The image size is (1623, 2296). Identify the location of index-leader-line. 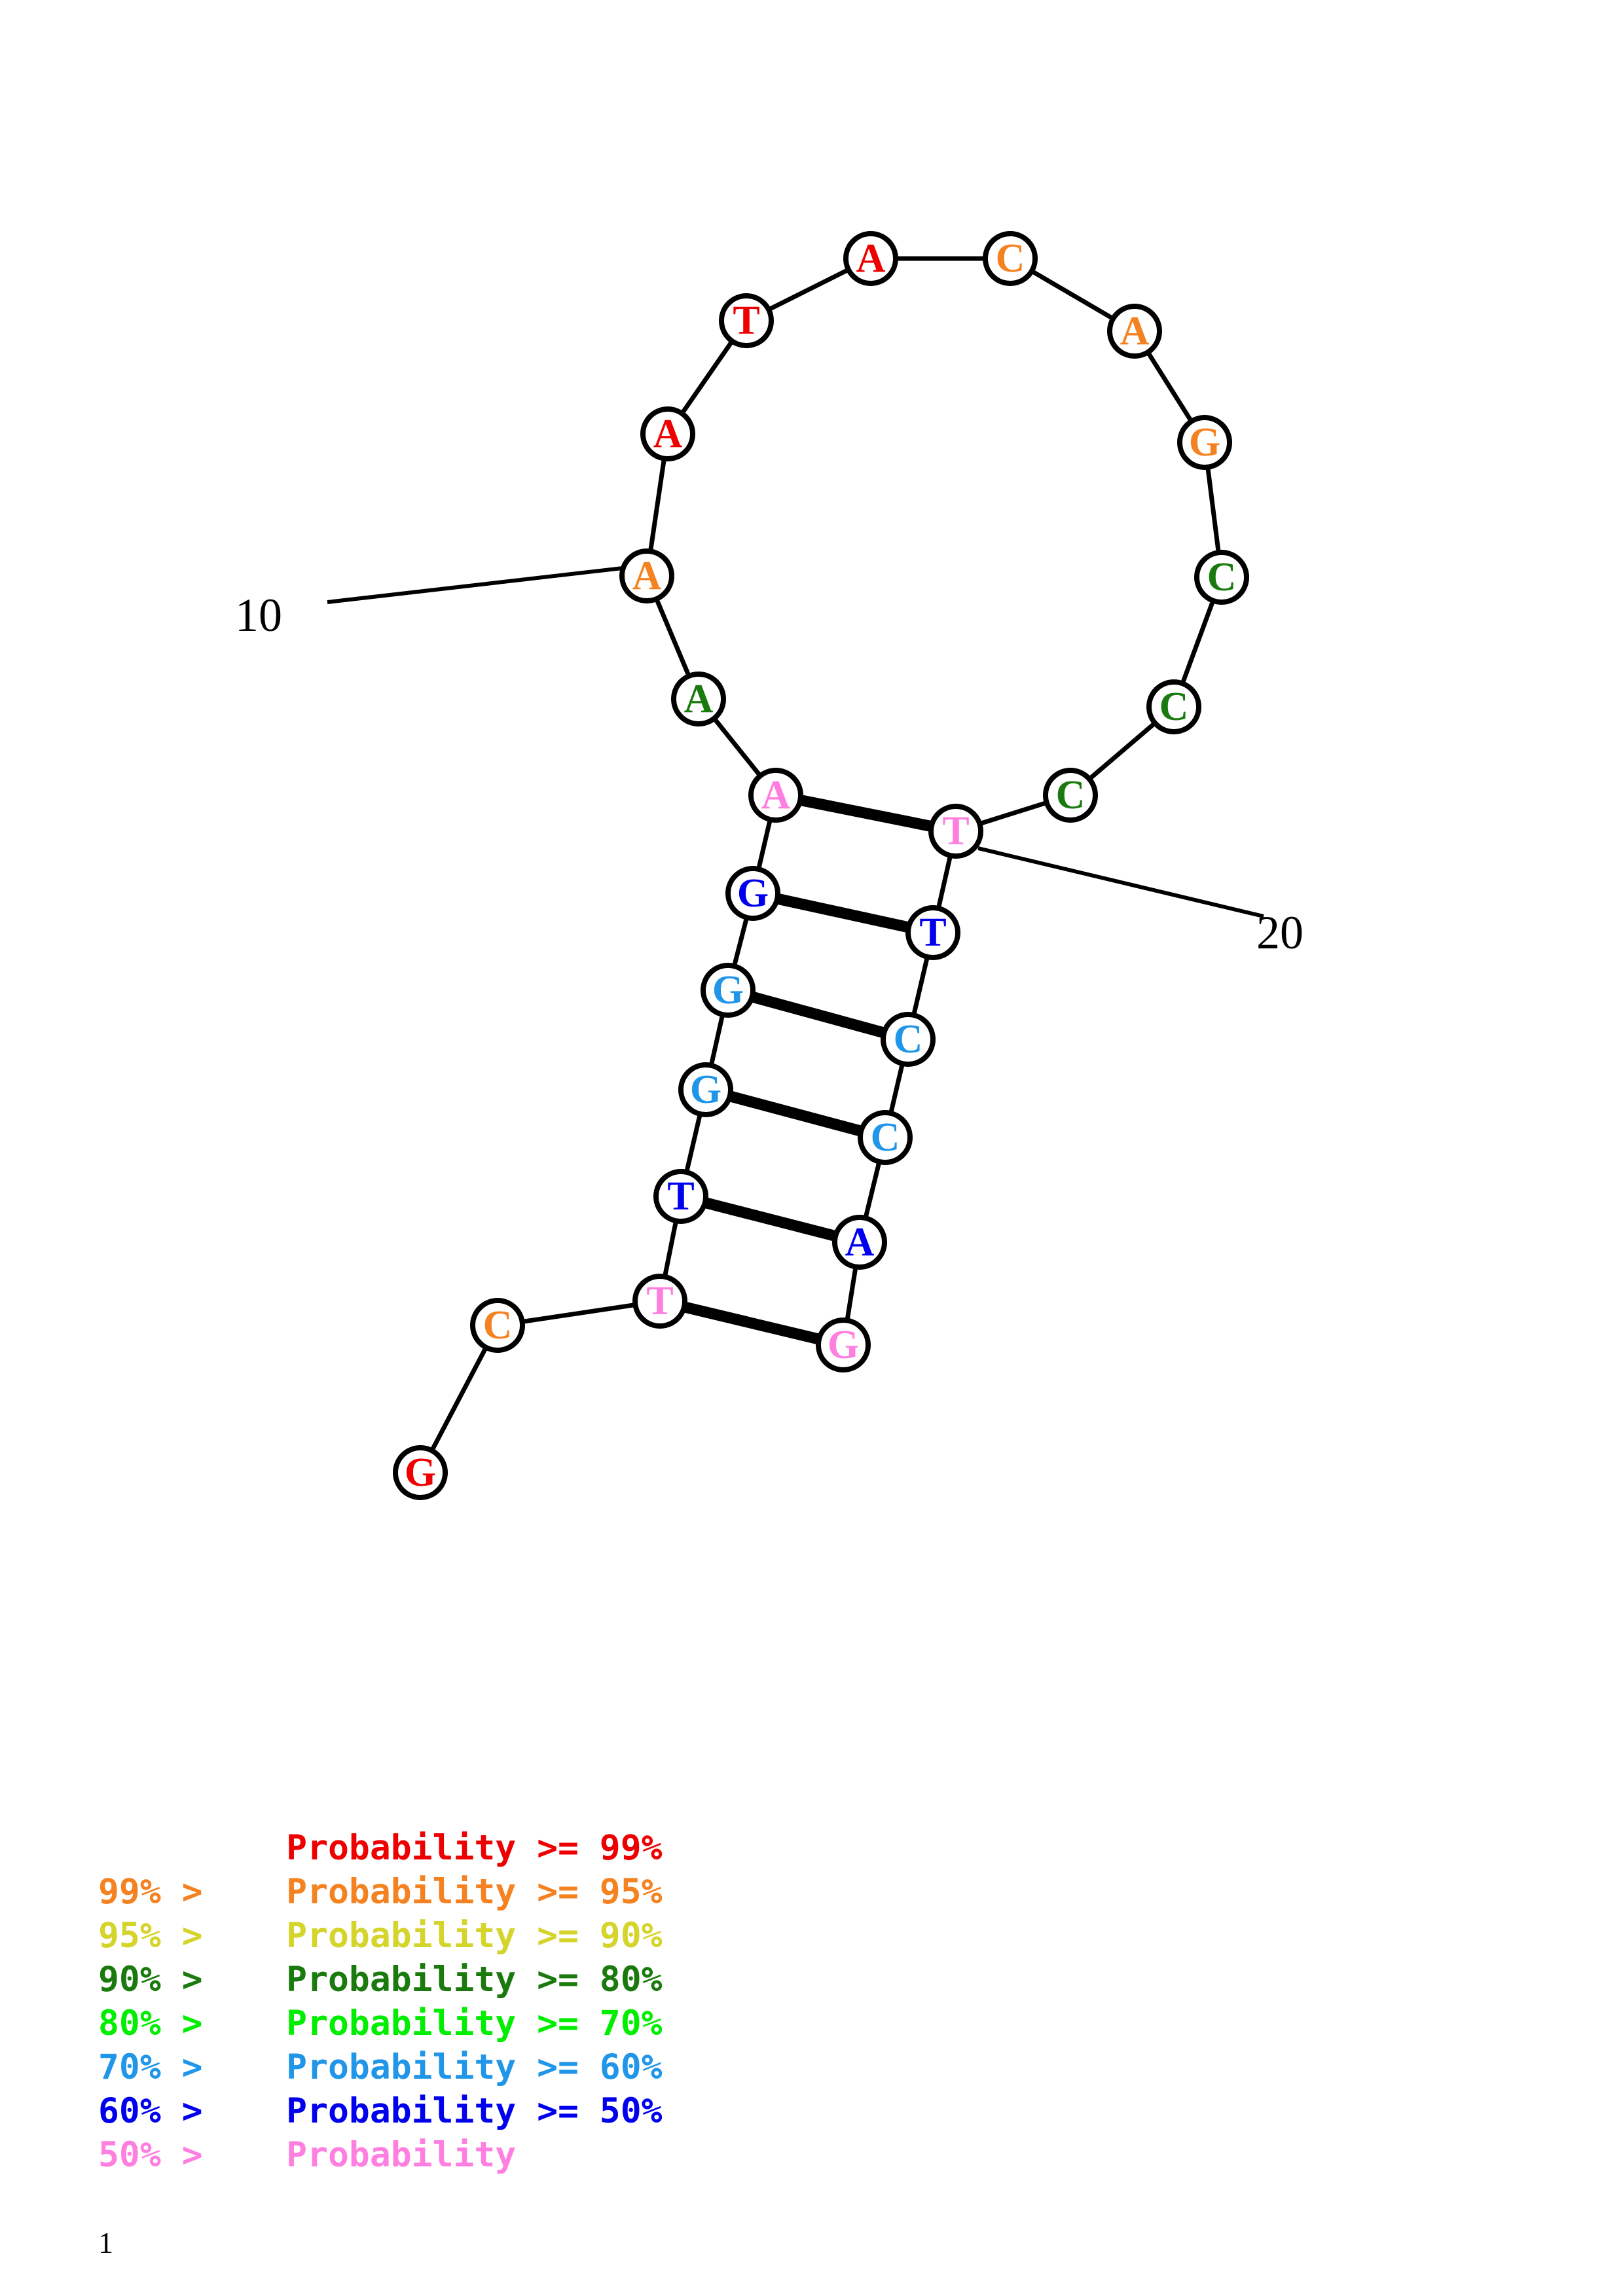
(1120, 882).